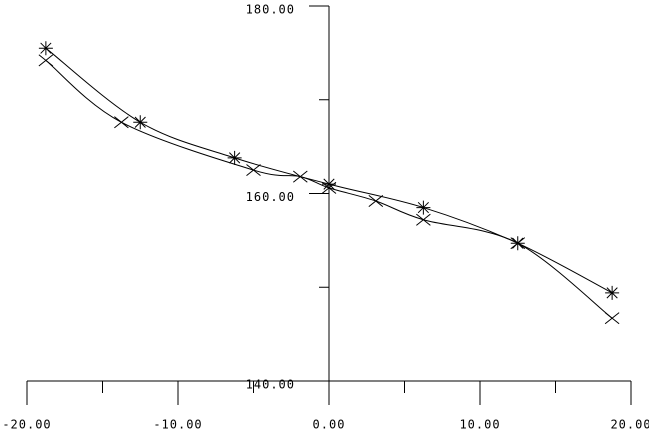 Image resolution: width=649 pixels, height=437 pixels. Describe the element at coordinates (270, 197) in the screenshot. I see `y-tick-label: 160.00` at that location.